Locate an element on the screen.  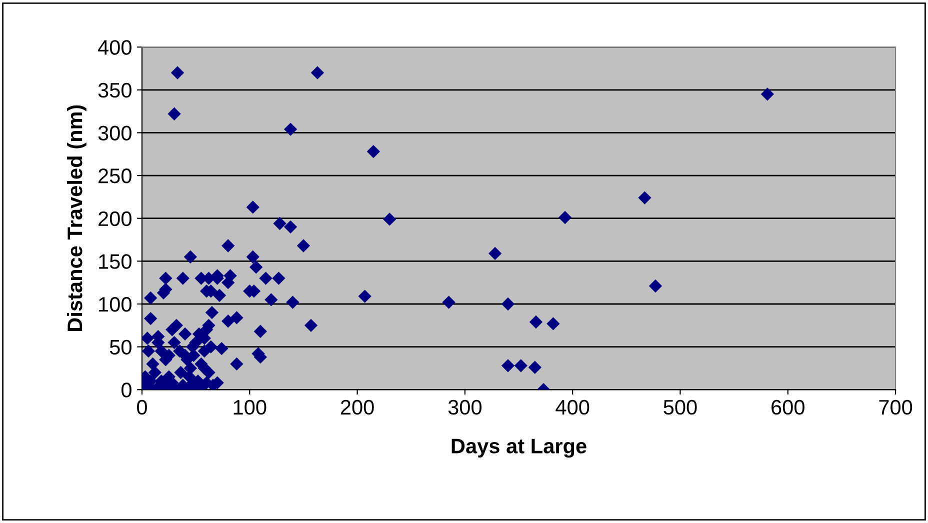
x-tick-label: 500 is located at coordinates (680, 407).